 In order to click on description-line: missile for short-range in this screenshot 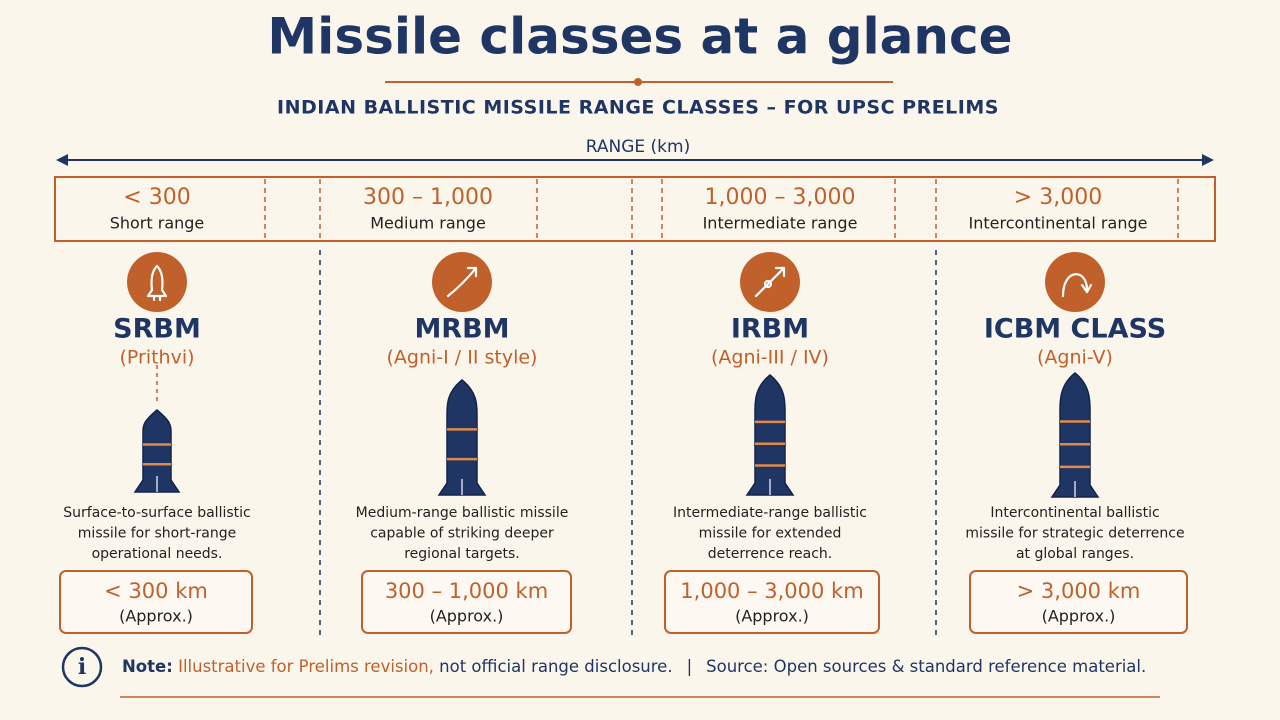, I will do `click(157, 534)`.